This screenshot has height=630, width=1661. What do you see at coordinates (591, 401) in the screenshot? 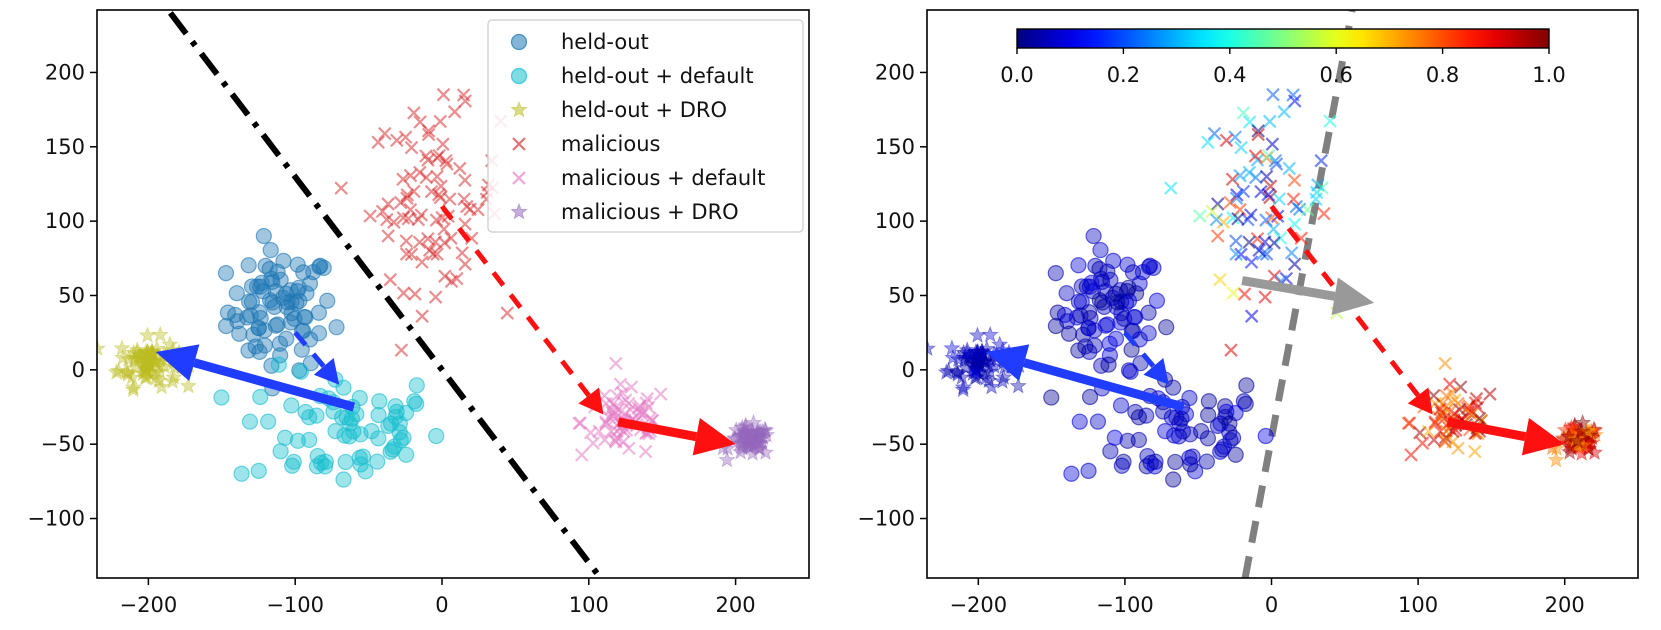
I see `arrow-3-head` at bounding box center [591, 401].